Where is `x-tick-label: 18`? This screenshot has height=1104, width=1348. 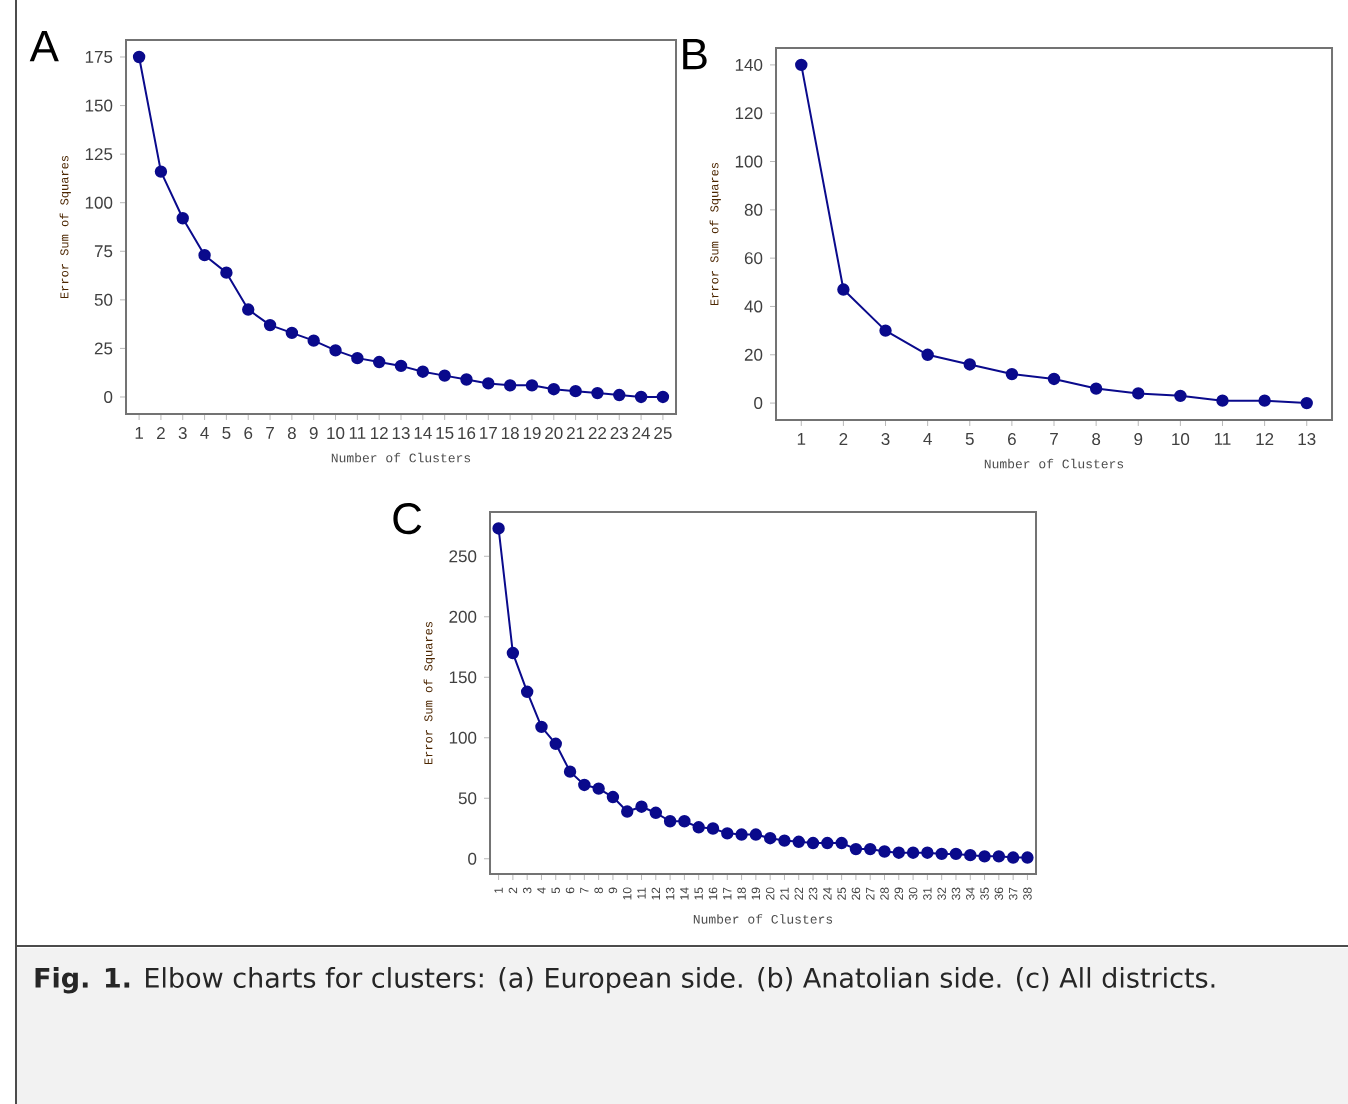
x-tick-label: 18 is located at coordinates (510, 433).